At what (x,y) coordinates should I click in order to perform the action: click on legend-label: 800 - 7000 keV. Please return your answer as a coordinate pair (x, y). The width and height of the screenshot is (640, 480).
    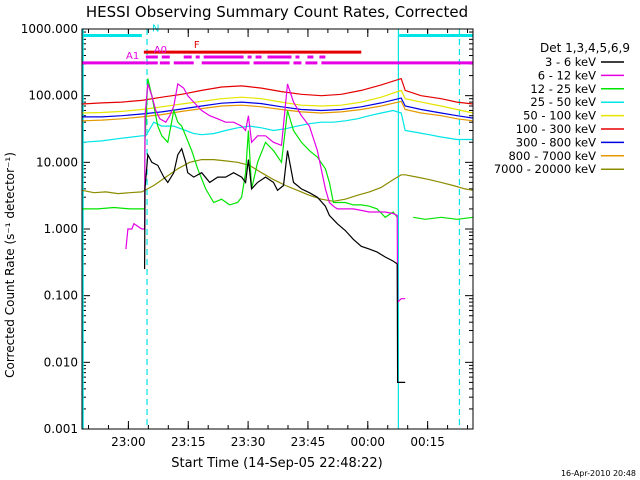
    Looking at the image, I should click on (552, 156).